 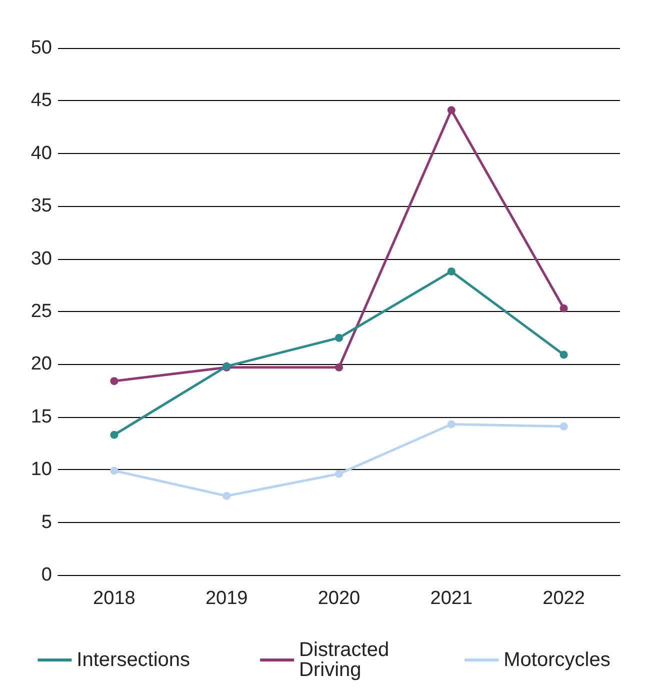 I want to click on y-tick-label: 10, so click(x=41, y=469).